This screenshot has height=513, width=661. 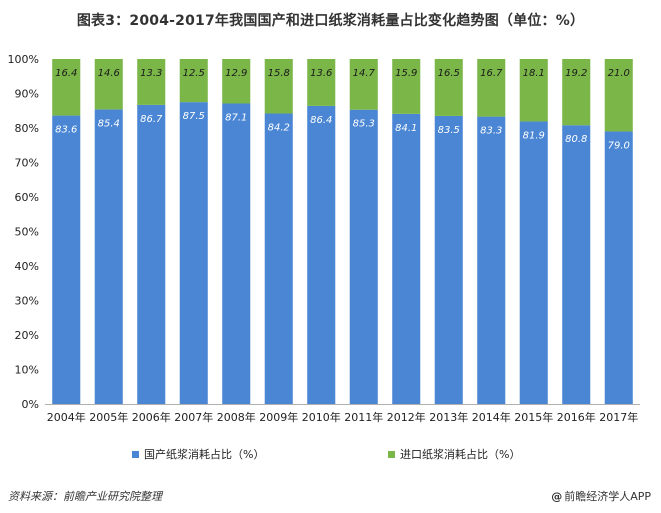 I want to click on x-tick-label: 2013年, so click(x=448, y=417).